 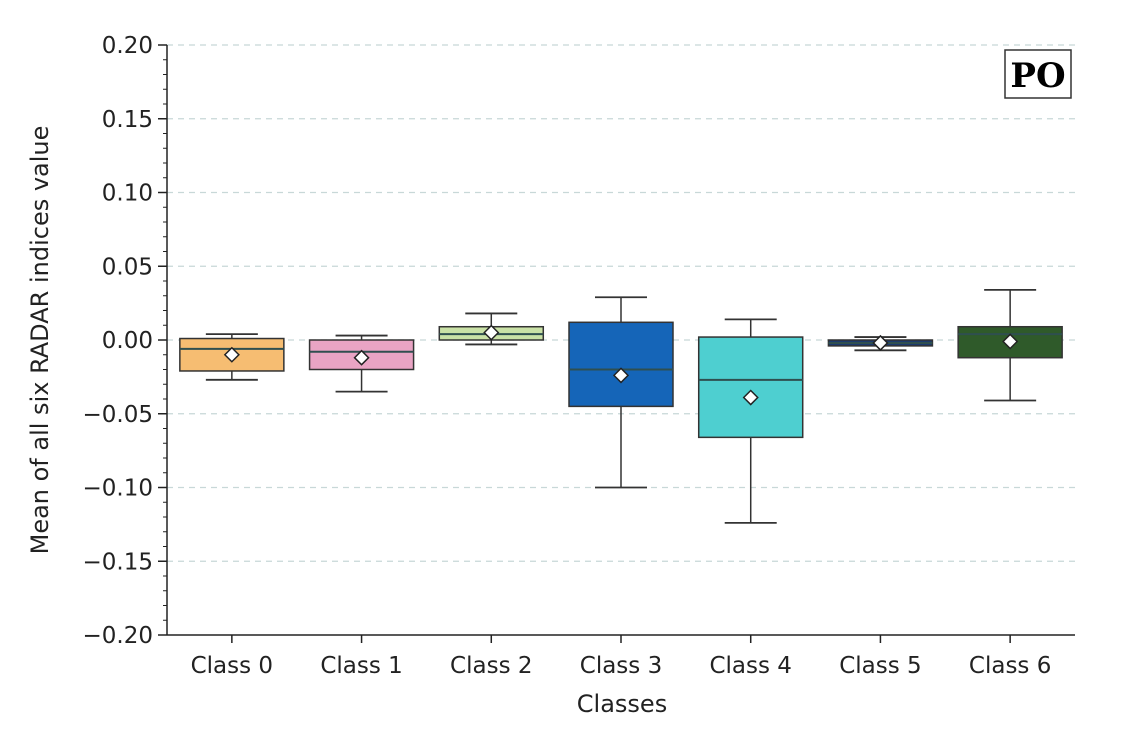 What do you see at coordinates (40, 340) in the screenshot?
I see `y-axis-title: Mean of all six RADAR indices value` at bounding box center [40, 340].